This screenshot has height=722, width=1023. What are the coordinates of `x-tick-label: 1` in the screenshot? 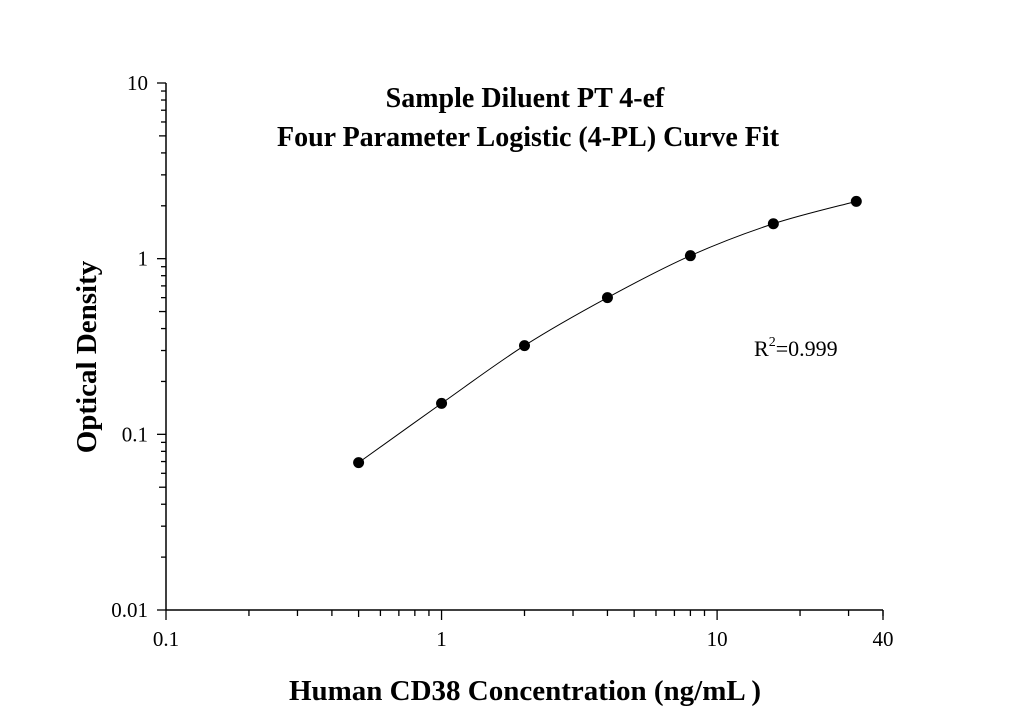 It's located at (441, 639).